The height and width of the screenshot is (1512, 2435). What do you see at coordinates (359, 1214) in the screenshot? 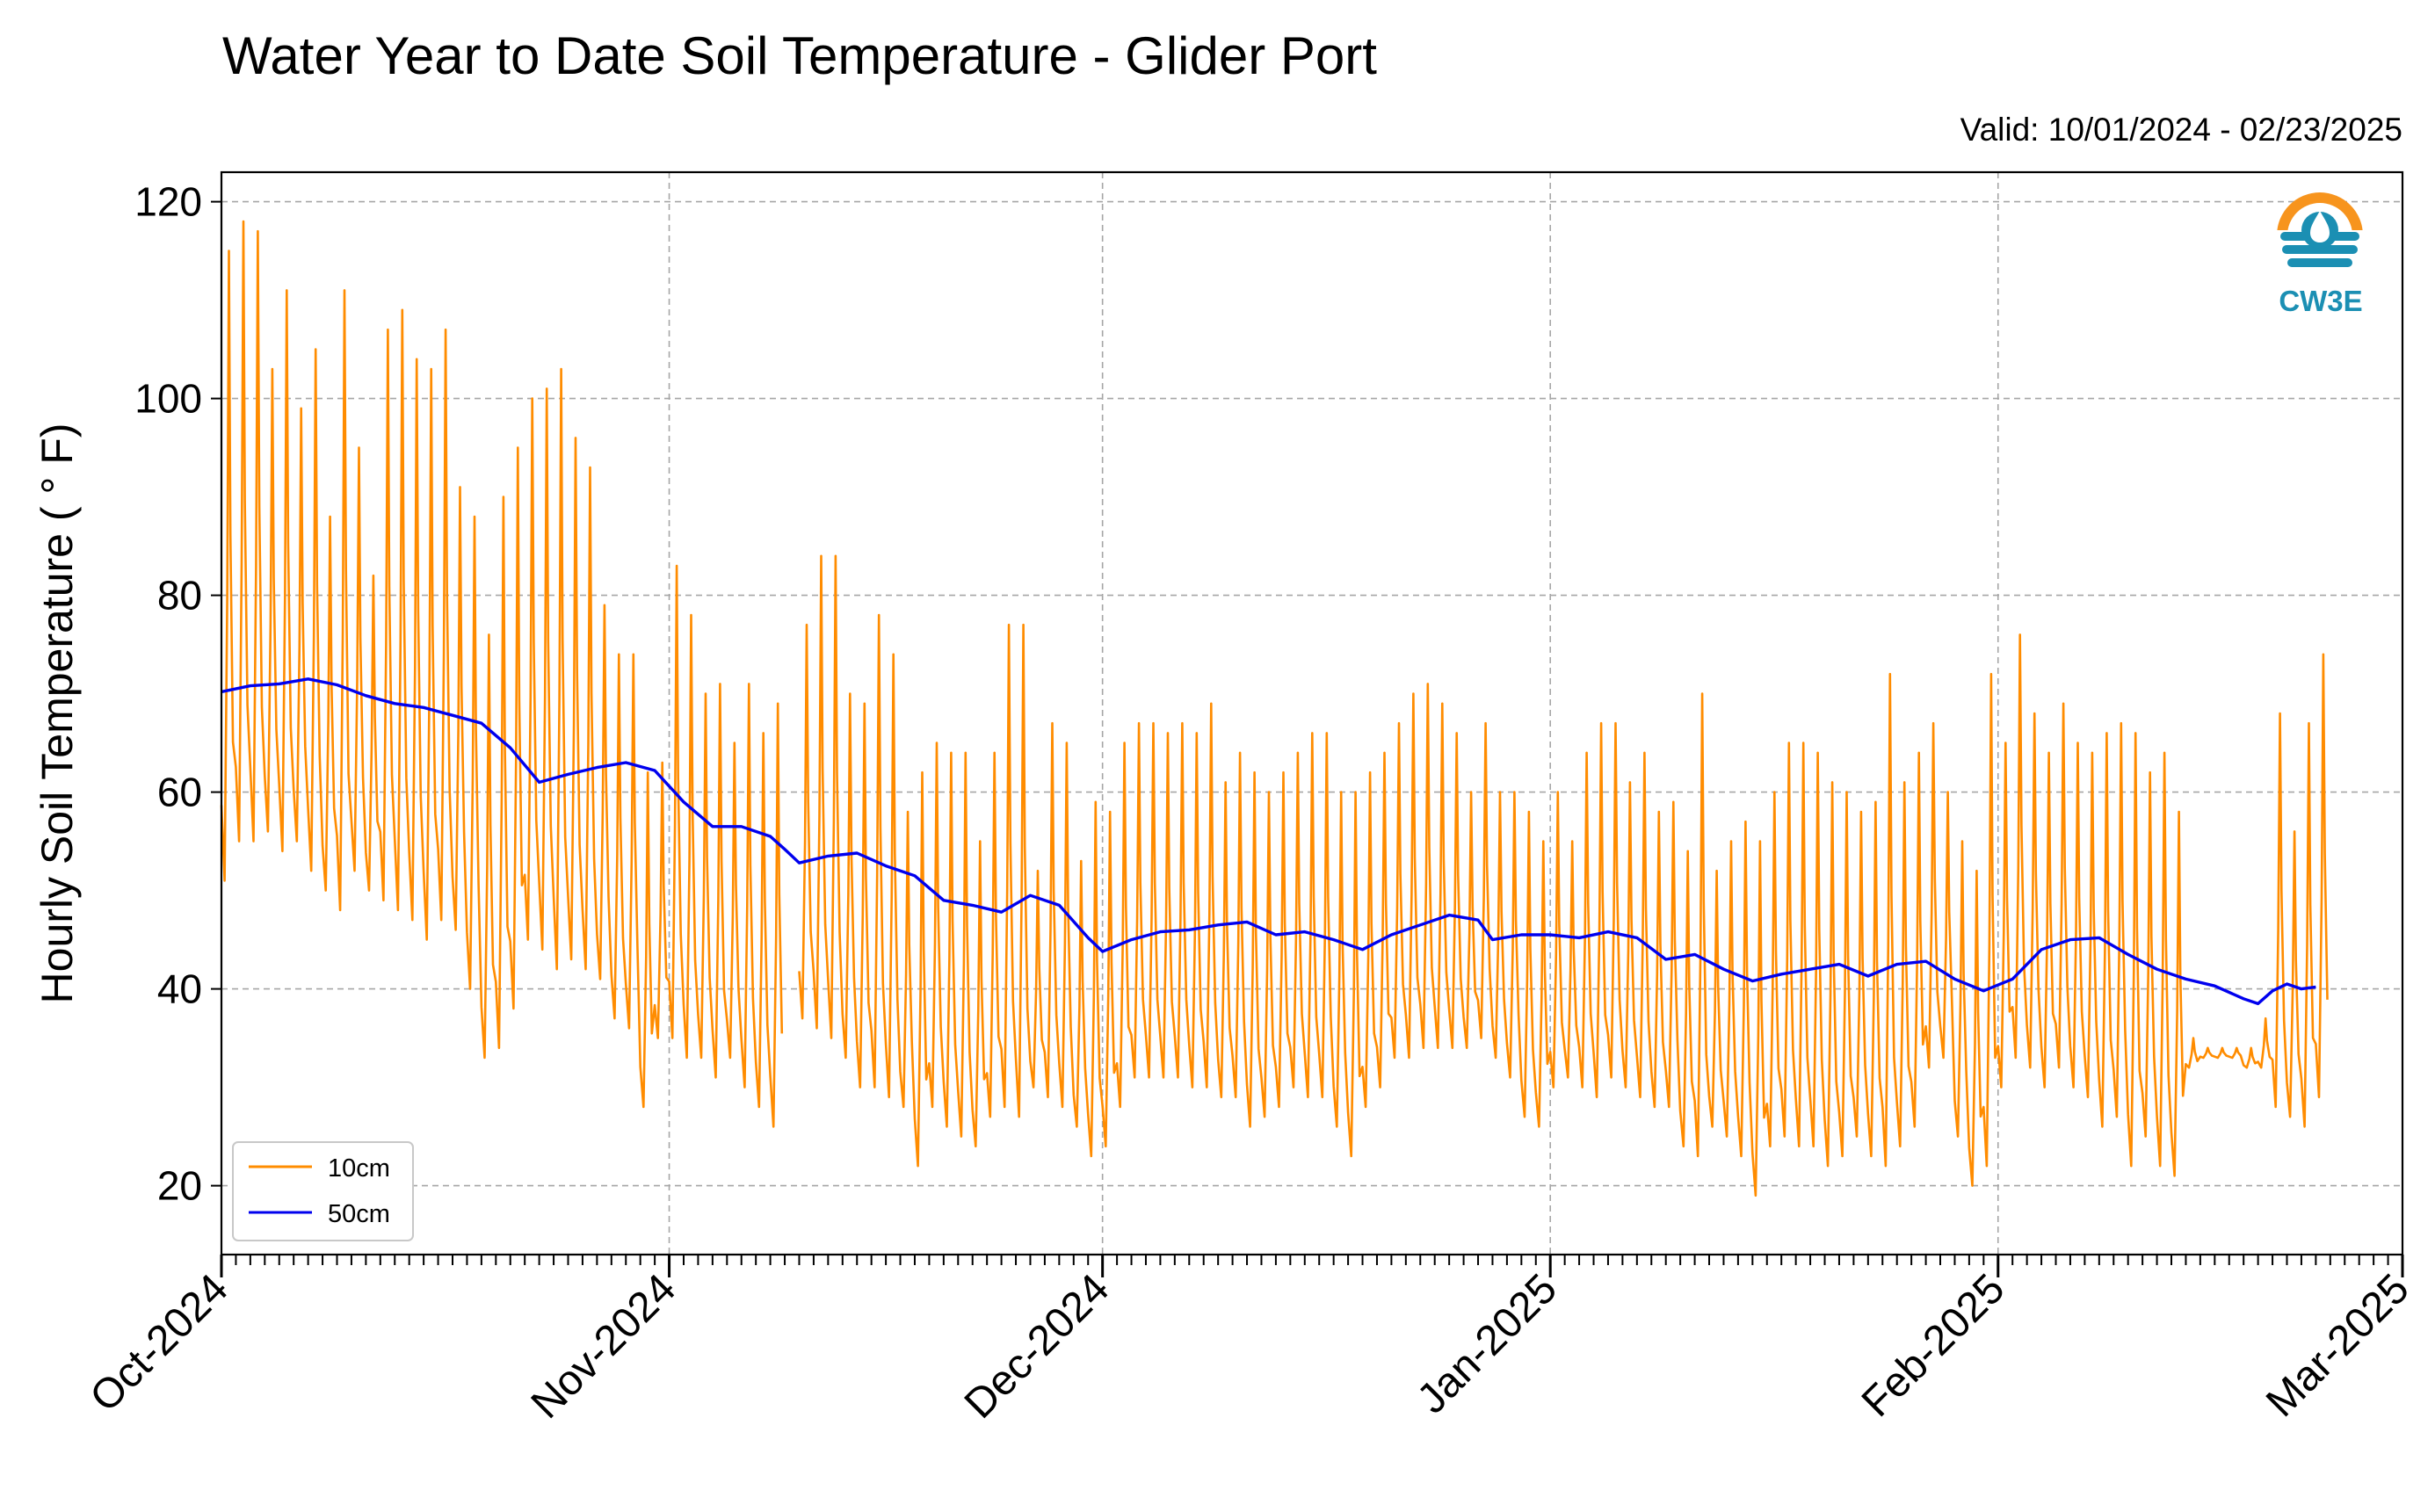
I see `legend-label-50cm: 50cm` at bounding box center [359, 1214].